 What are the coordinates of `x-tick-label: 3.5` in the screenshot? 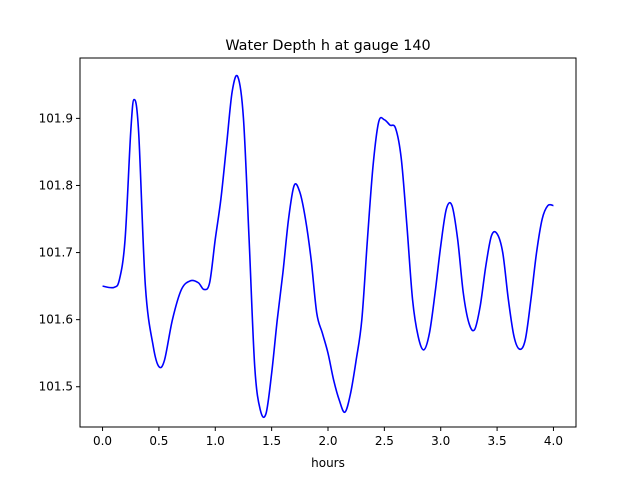 It's located at (497, 441).